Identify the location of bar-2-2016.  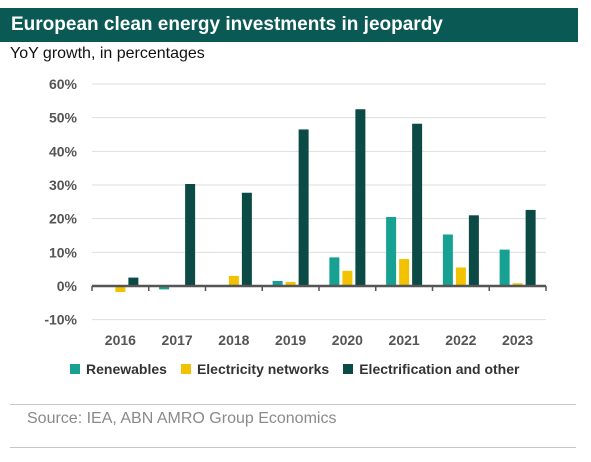
(133, 281).